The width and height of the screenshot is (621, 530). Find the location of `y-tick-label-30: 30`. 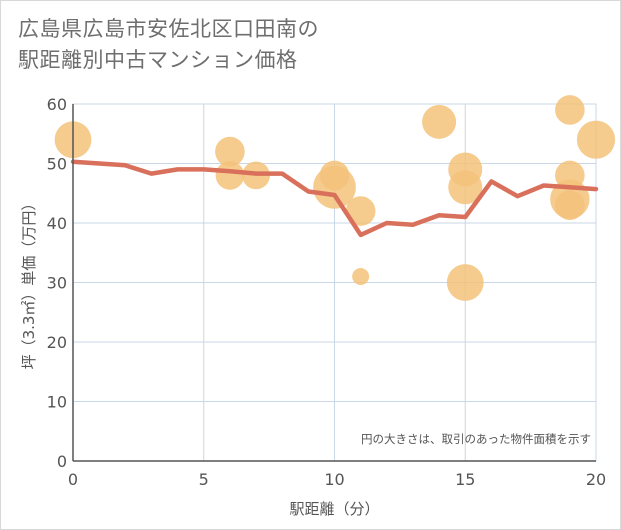

y-tick-label-30: 30 is located at coordinates (57, 283).